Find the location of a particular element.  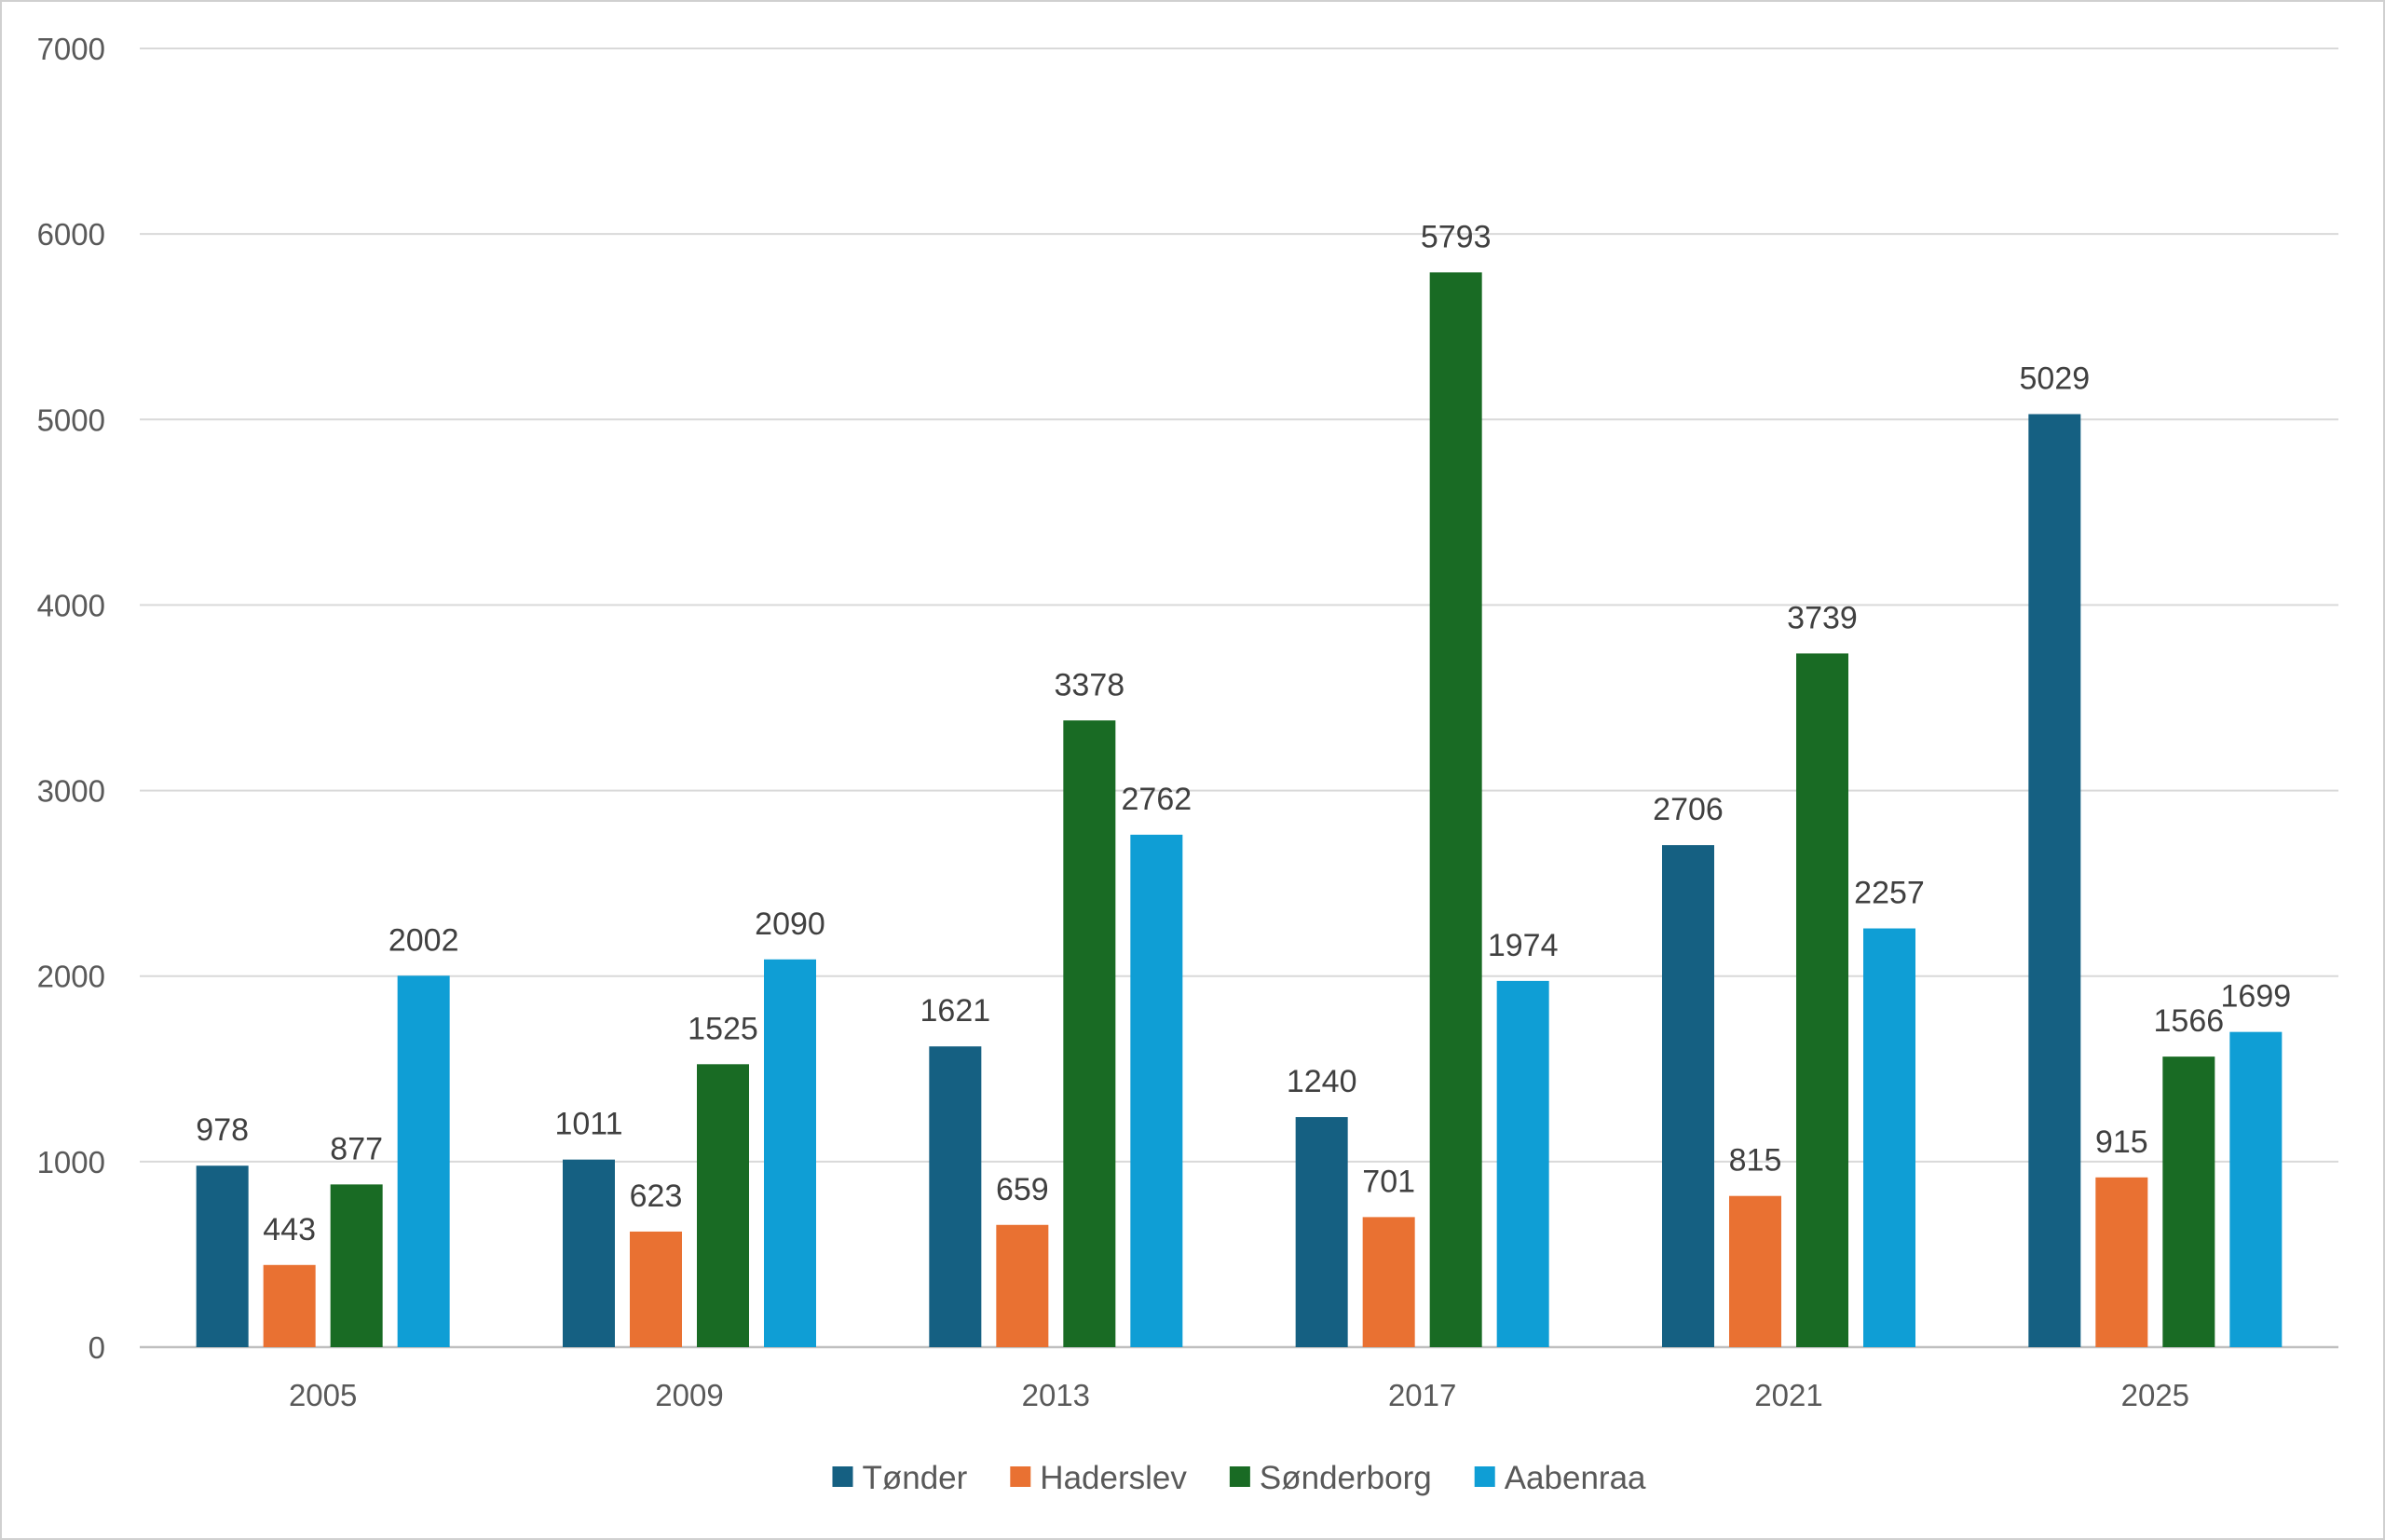

x-tick-label: 2025 is located at coordinates (2155, 1395).